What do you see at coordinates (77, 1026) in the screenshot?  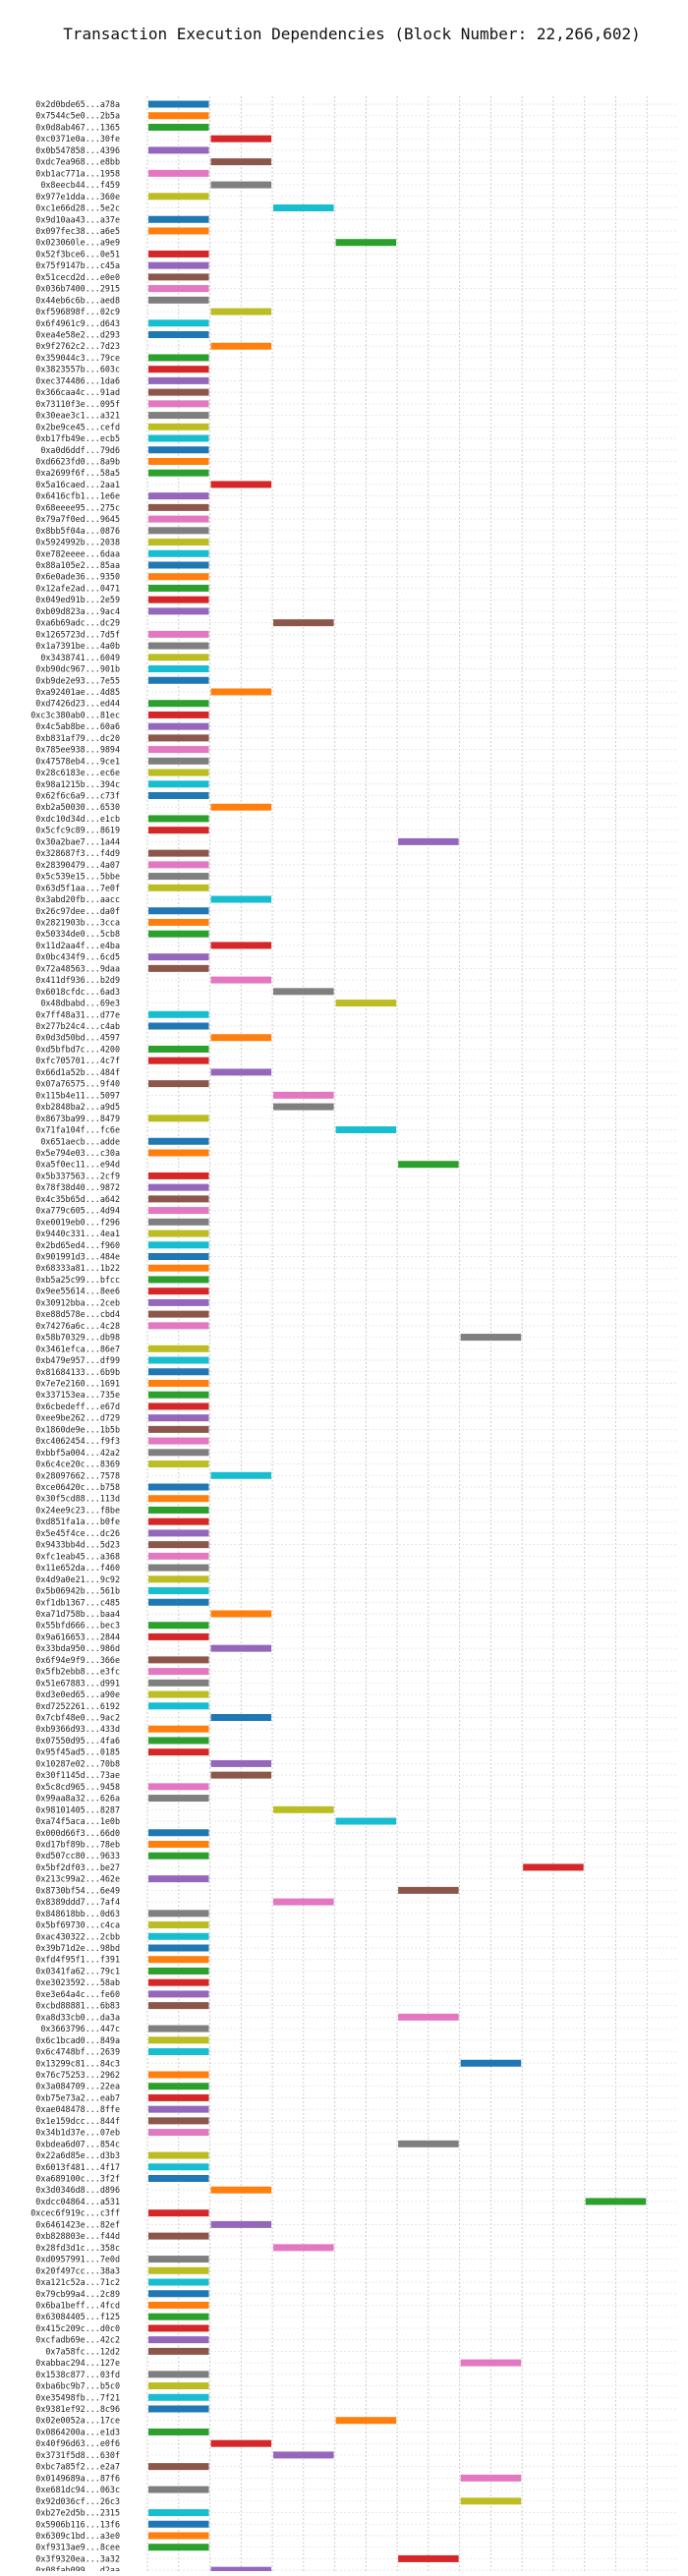 I see `transaction-hash-label: 0x277b24c4...c4ab` at bounding box center [77, 1026].